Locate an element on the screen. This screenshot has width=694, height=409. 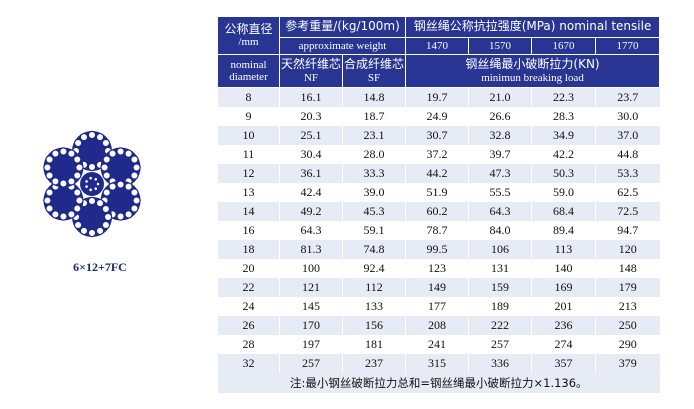
wire-rope-cross-section-icon is located at coordinates (92, 184).